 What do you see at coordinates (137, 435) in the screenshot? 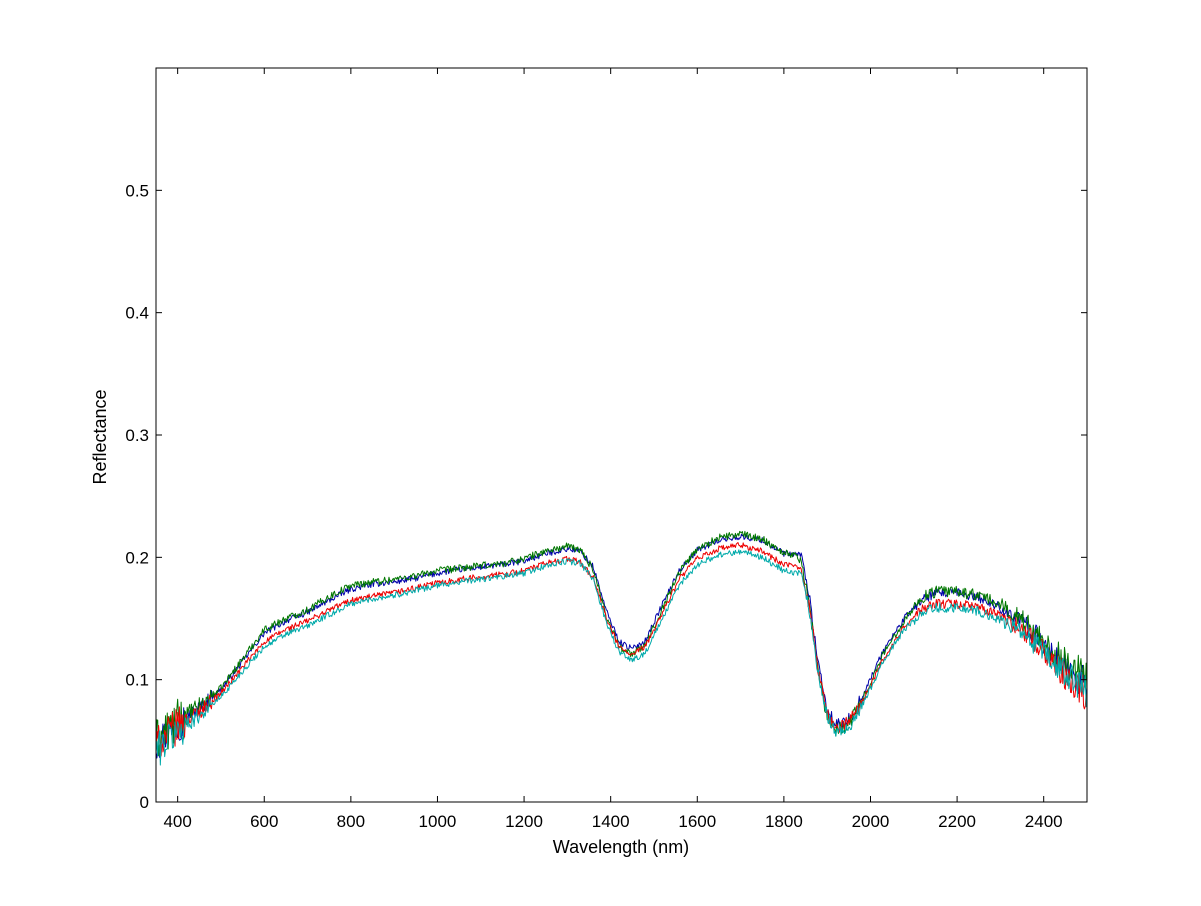
I see `y-tick-label: 0.3` at bounding box center [137, 435].